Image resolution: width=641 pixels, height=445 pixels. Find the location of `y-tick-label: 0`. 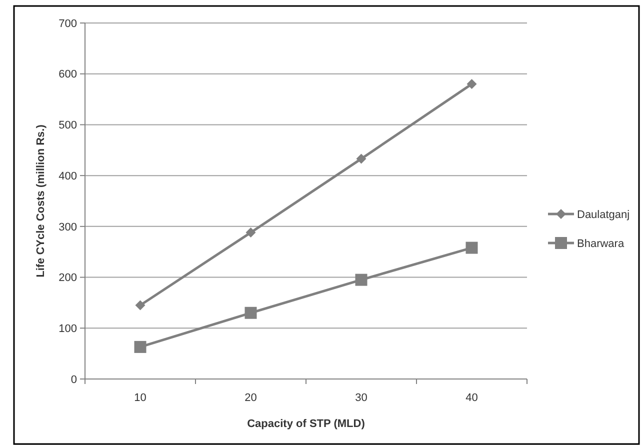

y-tick-label: 0 is located at coordinates (73, 380).